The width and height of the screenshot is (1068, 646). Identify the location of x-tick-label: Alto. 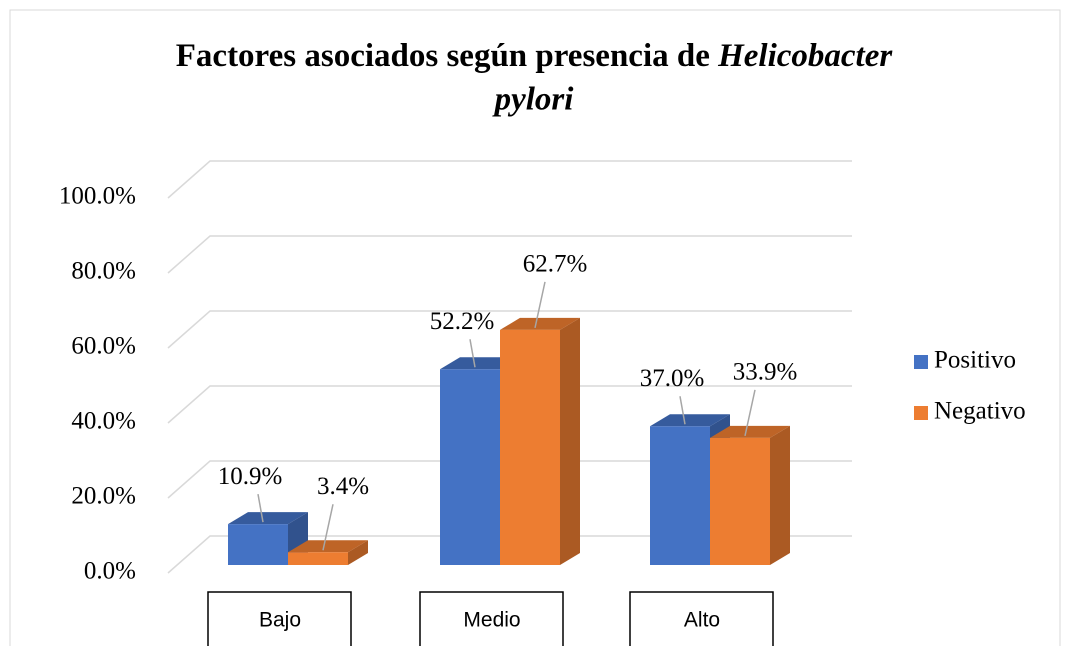
(702, 620).